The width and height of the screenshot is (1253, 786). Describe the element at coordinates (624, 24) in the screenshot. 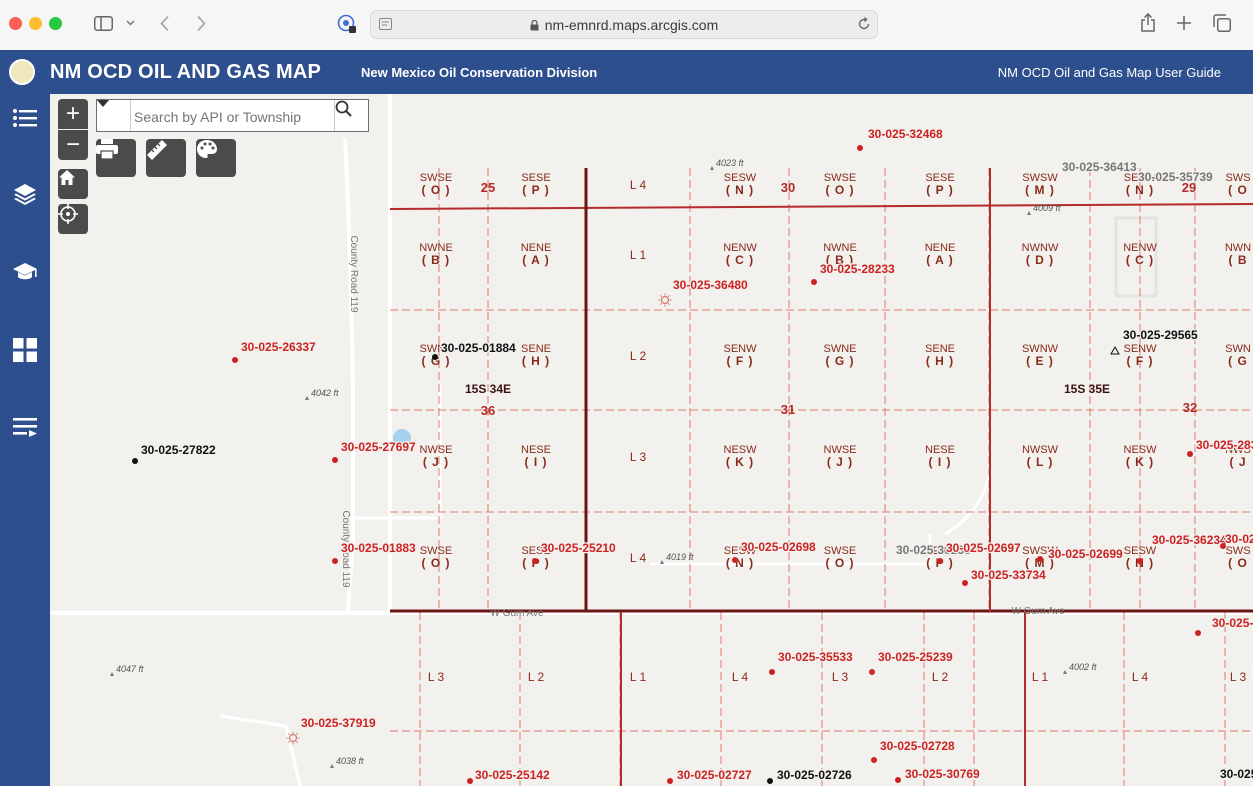

I see `address-bar: nm-emnrd.maps.arcgis.com` at that location.